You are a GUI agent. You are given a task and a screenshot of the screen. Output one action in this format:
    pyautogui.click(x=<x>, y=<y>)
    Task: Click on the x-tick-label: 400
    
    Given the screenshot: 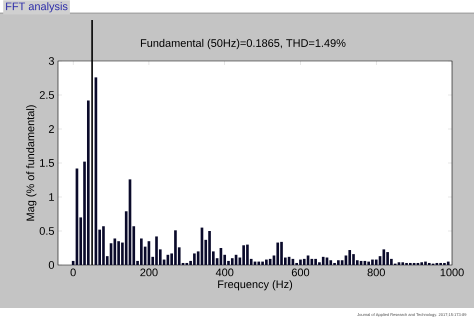 What is the action you would take?
    pyautogui.click(x=225, y=272)
    